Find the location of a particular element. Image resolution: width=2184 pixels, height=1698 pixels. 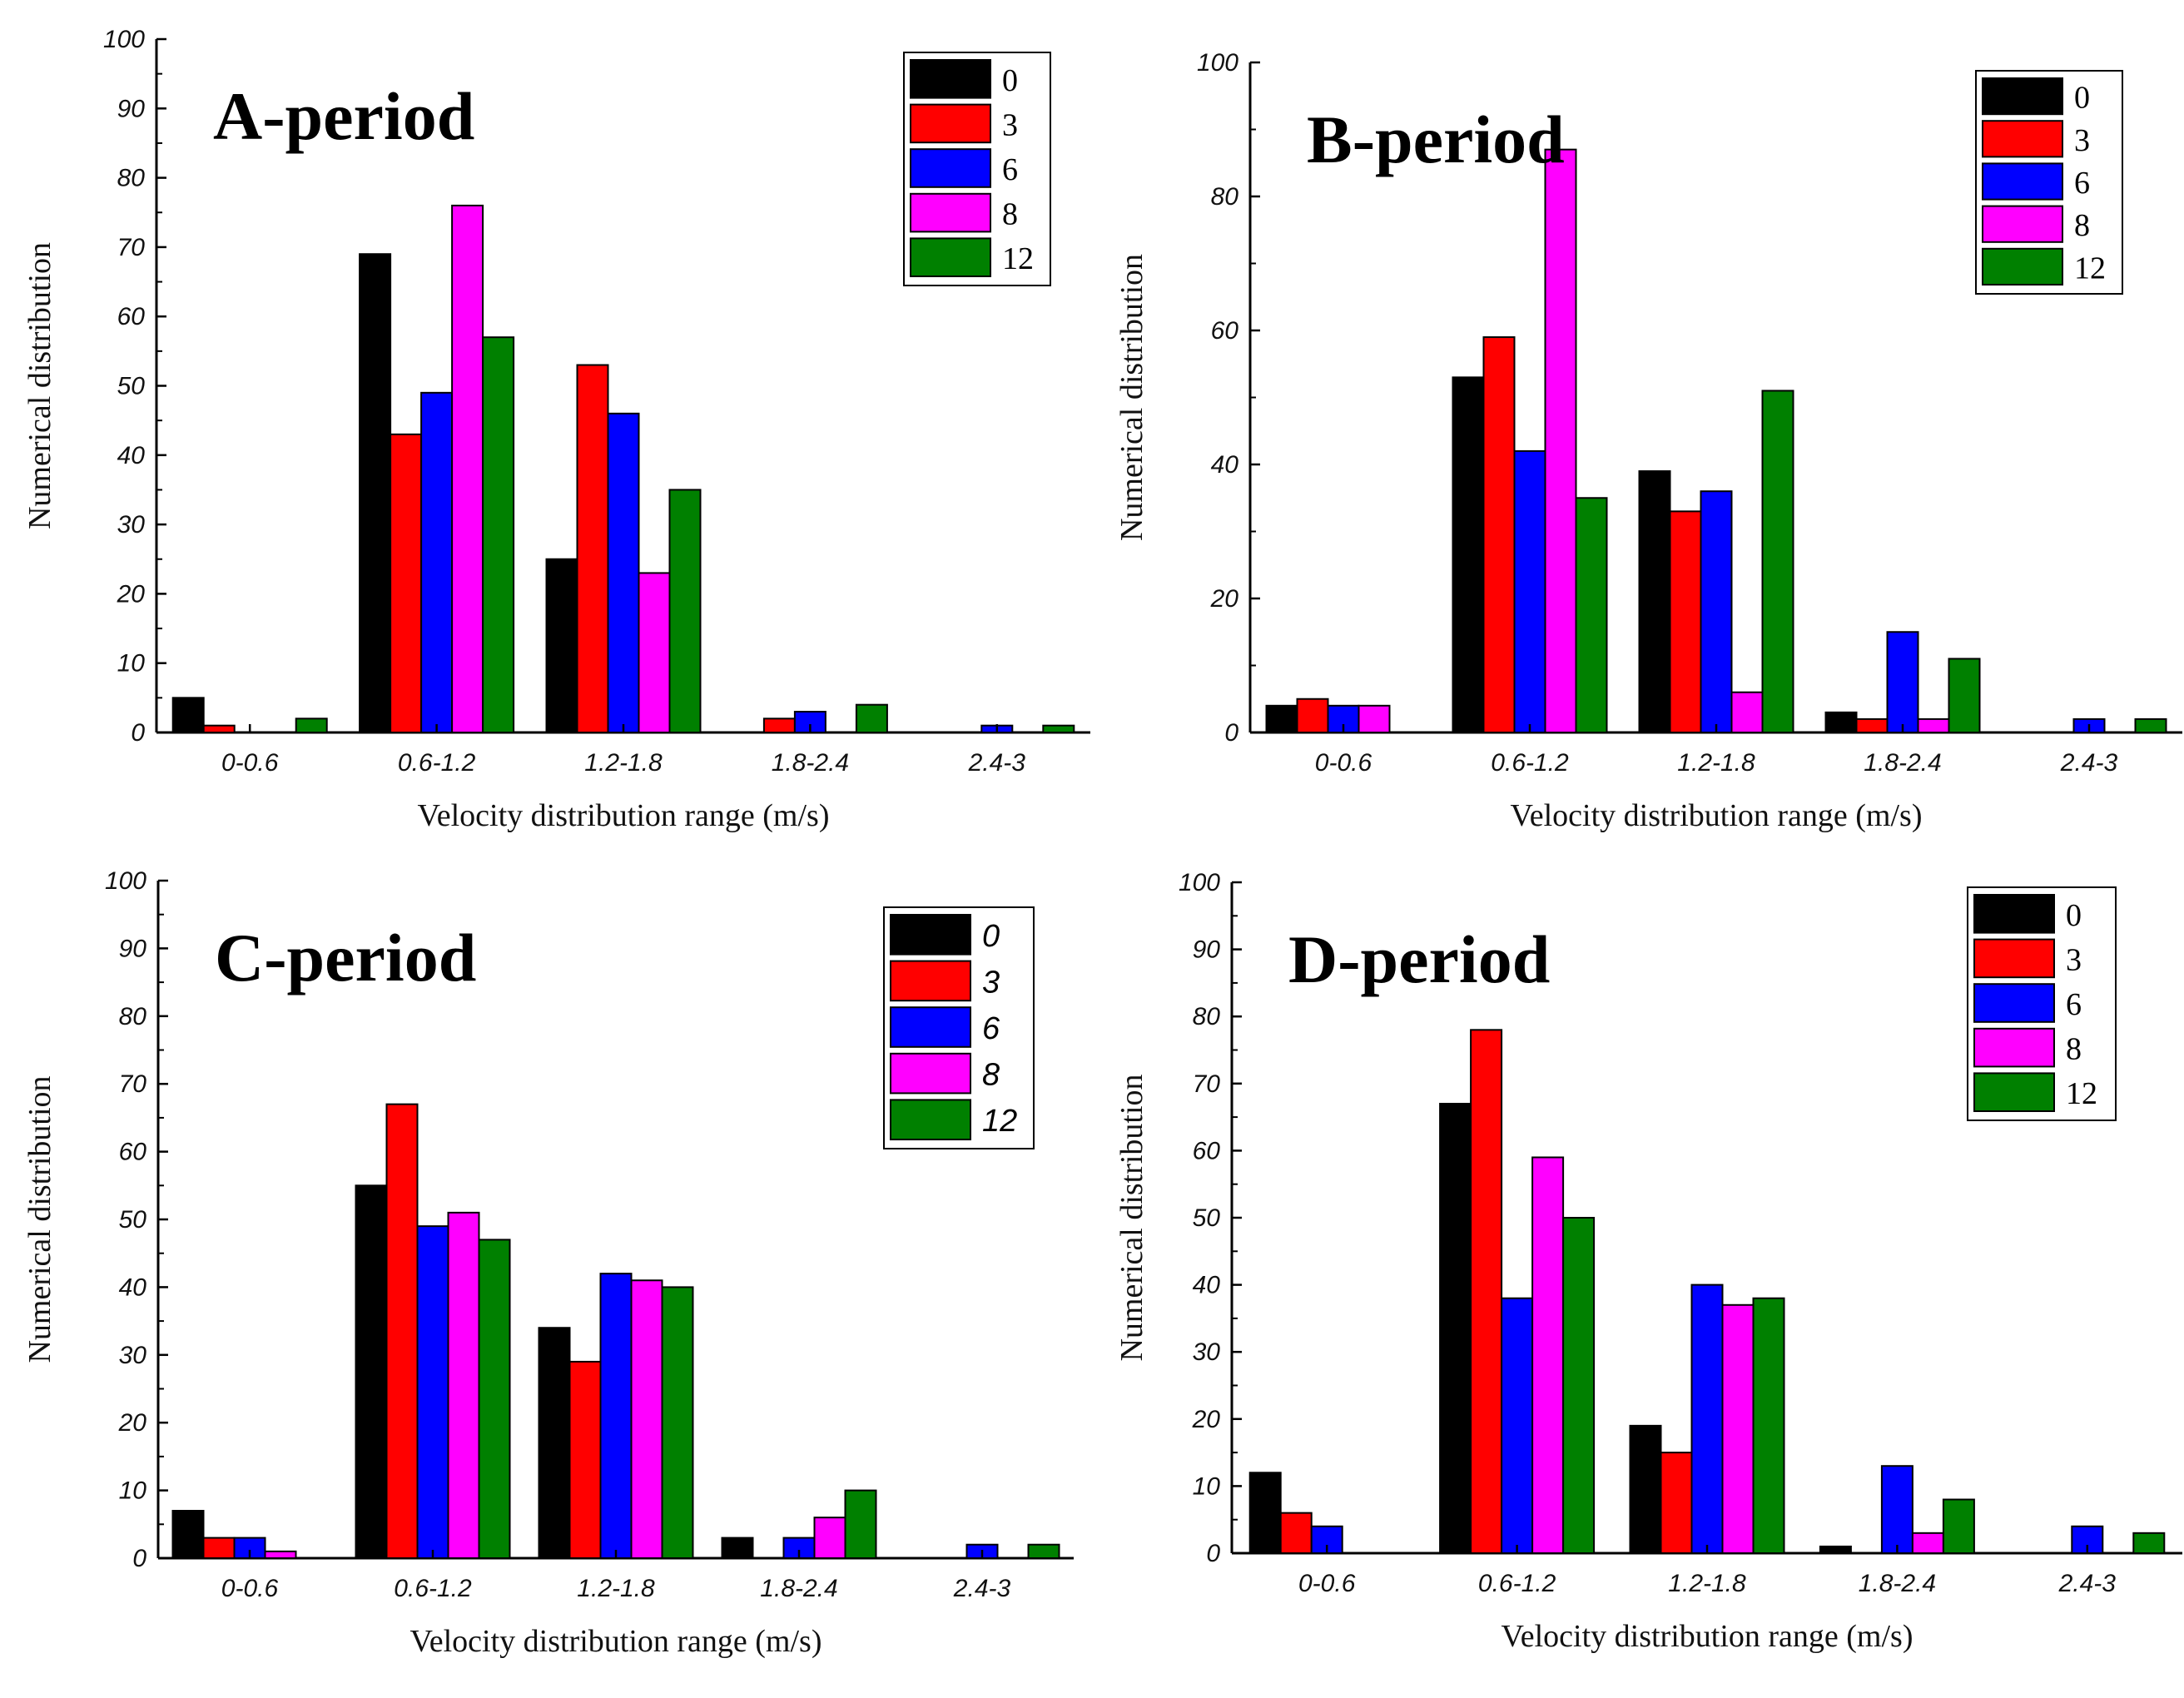

chart-title: D-period is located at coordinates (1419, 959).